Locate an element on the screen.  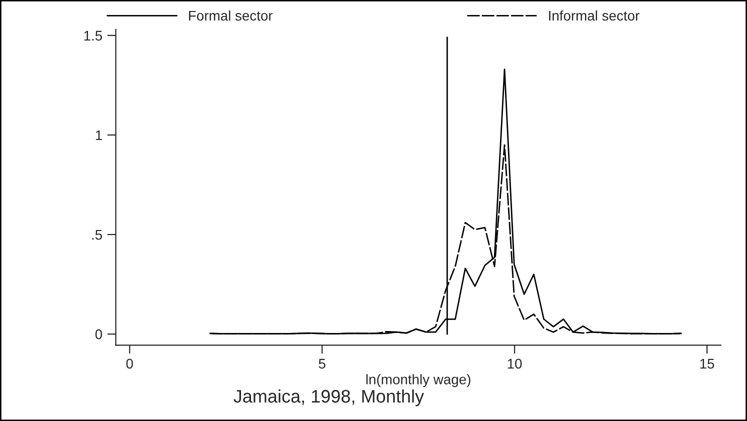
y-tick-label: 0 is located at coordinates (98, 334).